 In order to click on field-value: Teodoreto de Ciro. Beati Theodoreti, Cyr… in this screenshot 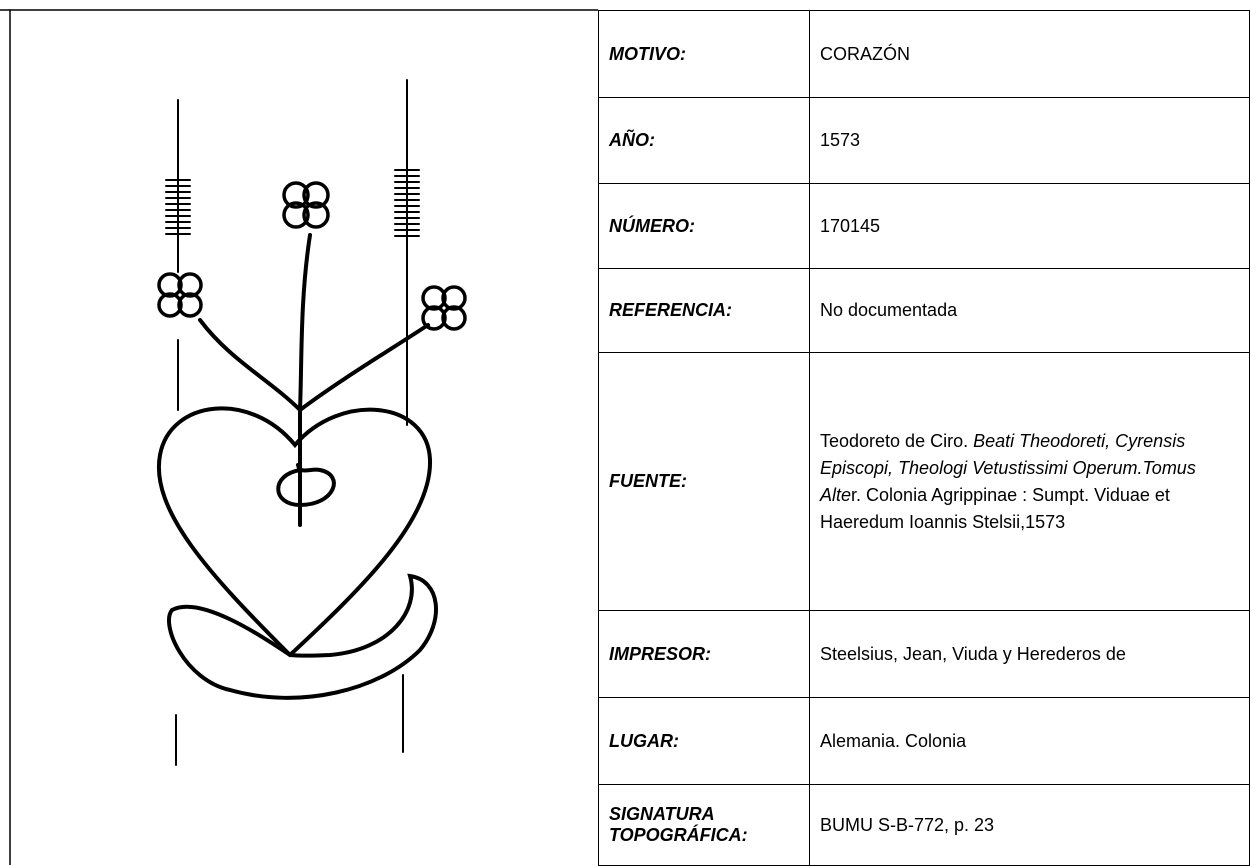, I will do `click(1029, 481)`.